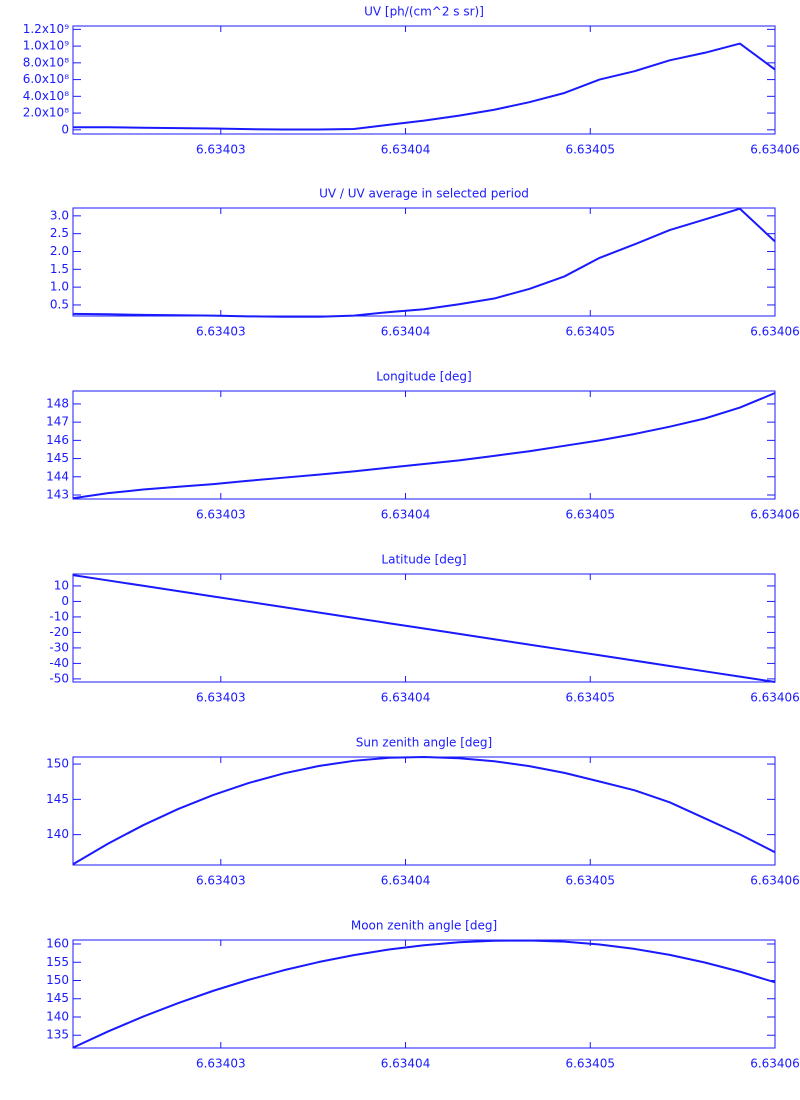 Image resolution: width=800 pixels, height=1100 pixels. I want to click on y-tick-label: 1.0, so click(59, 287).